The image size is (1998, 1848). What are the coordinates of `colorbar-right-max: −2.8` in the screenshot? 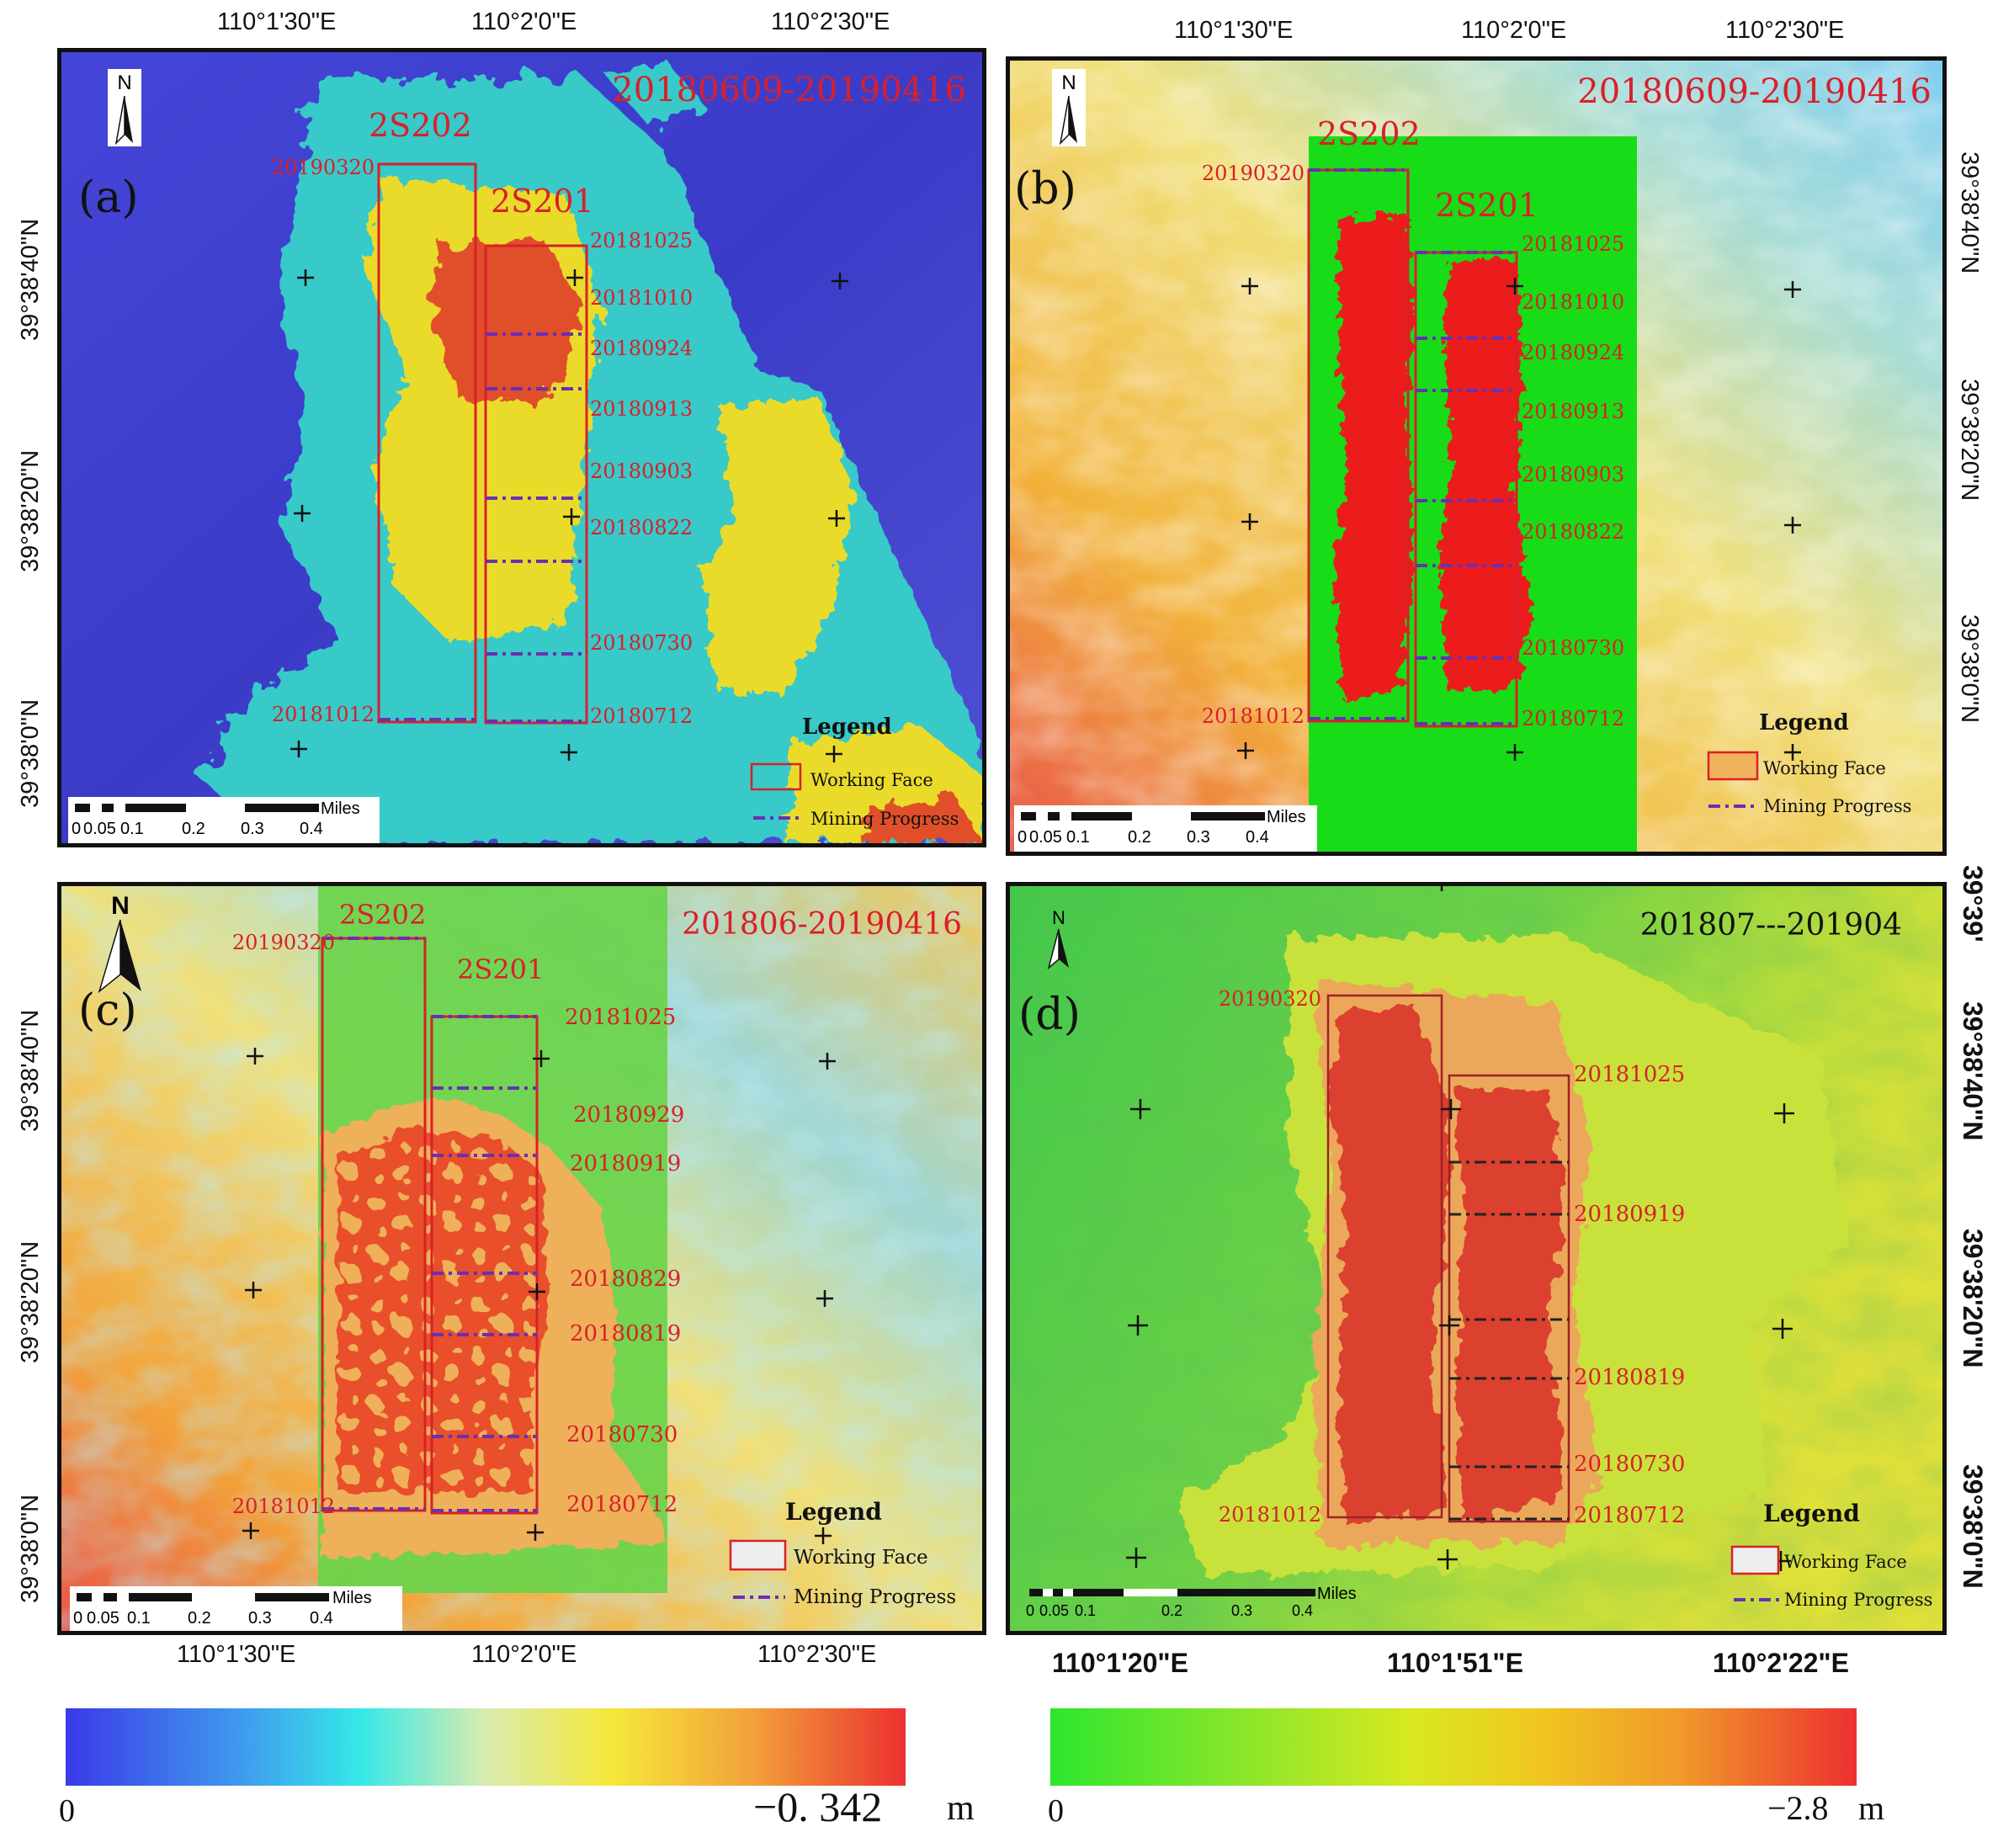 It's located at (1798, 1808).